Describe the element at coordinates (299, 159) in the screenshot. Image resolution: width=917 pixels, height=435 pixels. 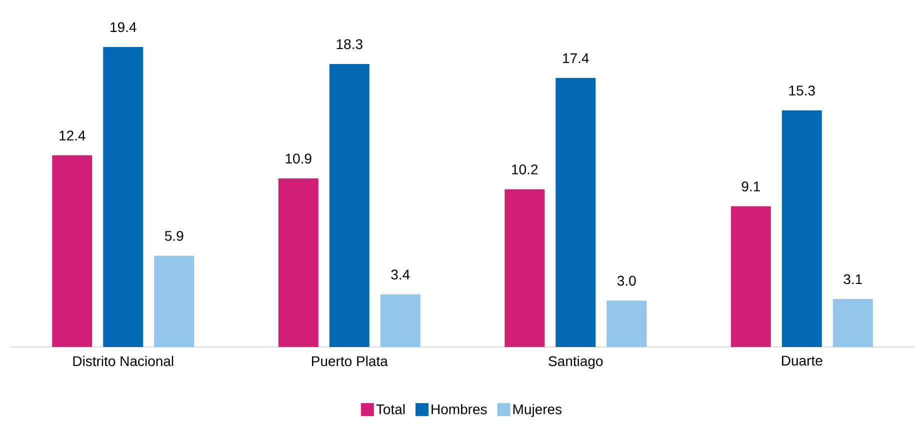
I see `data-label: 10.9` at that location.